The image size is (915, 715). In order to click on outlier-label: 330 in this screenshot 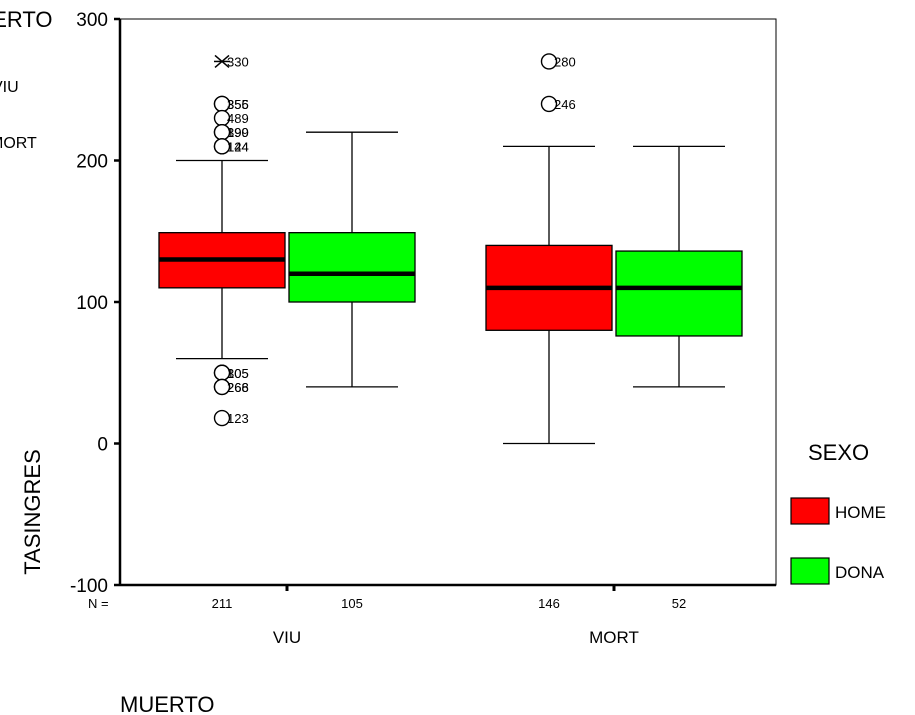, I will do `click(238, 61)`.